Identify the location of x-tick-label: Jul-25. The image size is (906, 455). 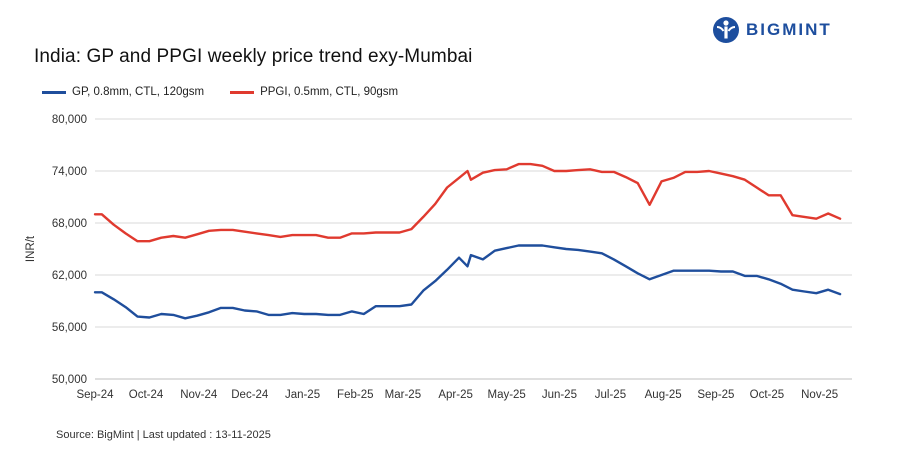
(610, 395).